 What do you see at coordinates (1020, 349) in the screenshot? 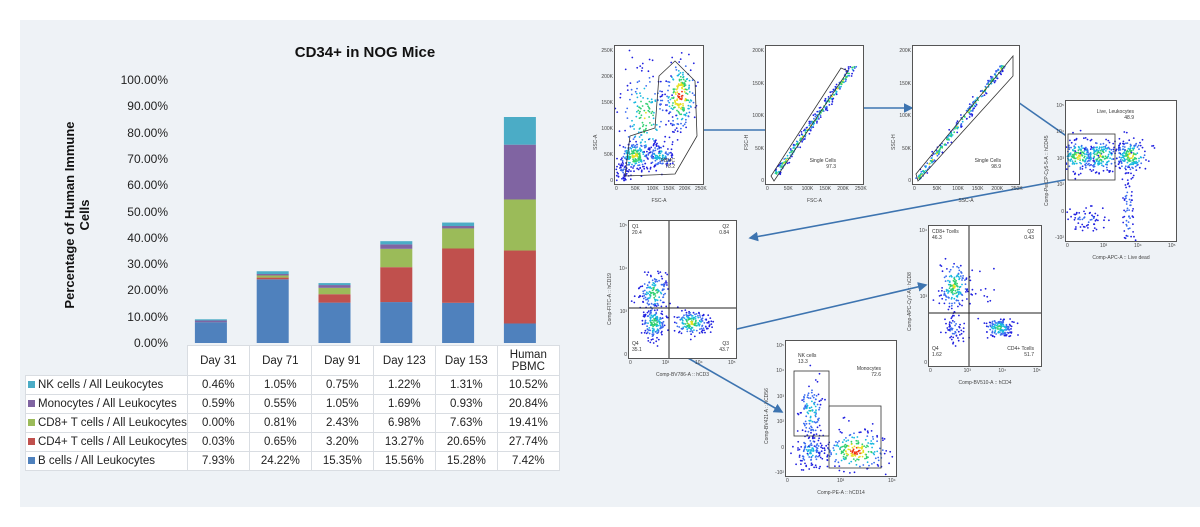
I see `gate-name: CD4+ Tcells` at bounding box center [1020, 349].